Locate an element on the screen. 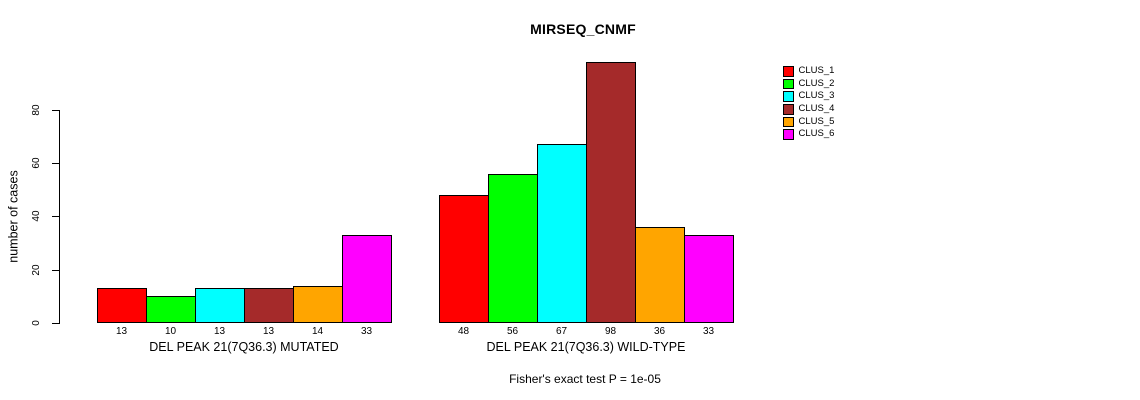 Image resolution: width=1140 pixels, height=400 pixels. legend-item: CLUS_6 is located at coordinates (808, 134).